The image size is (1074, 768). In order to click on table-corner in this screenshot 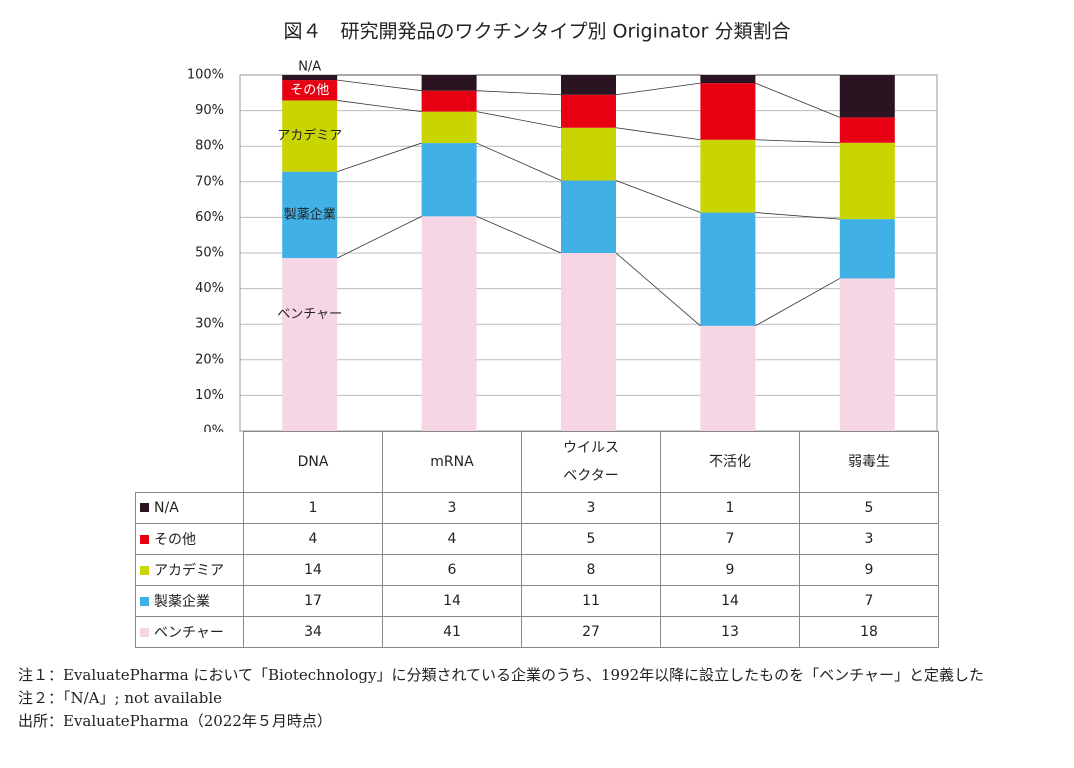, I will do `click(190, 462)`.